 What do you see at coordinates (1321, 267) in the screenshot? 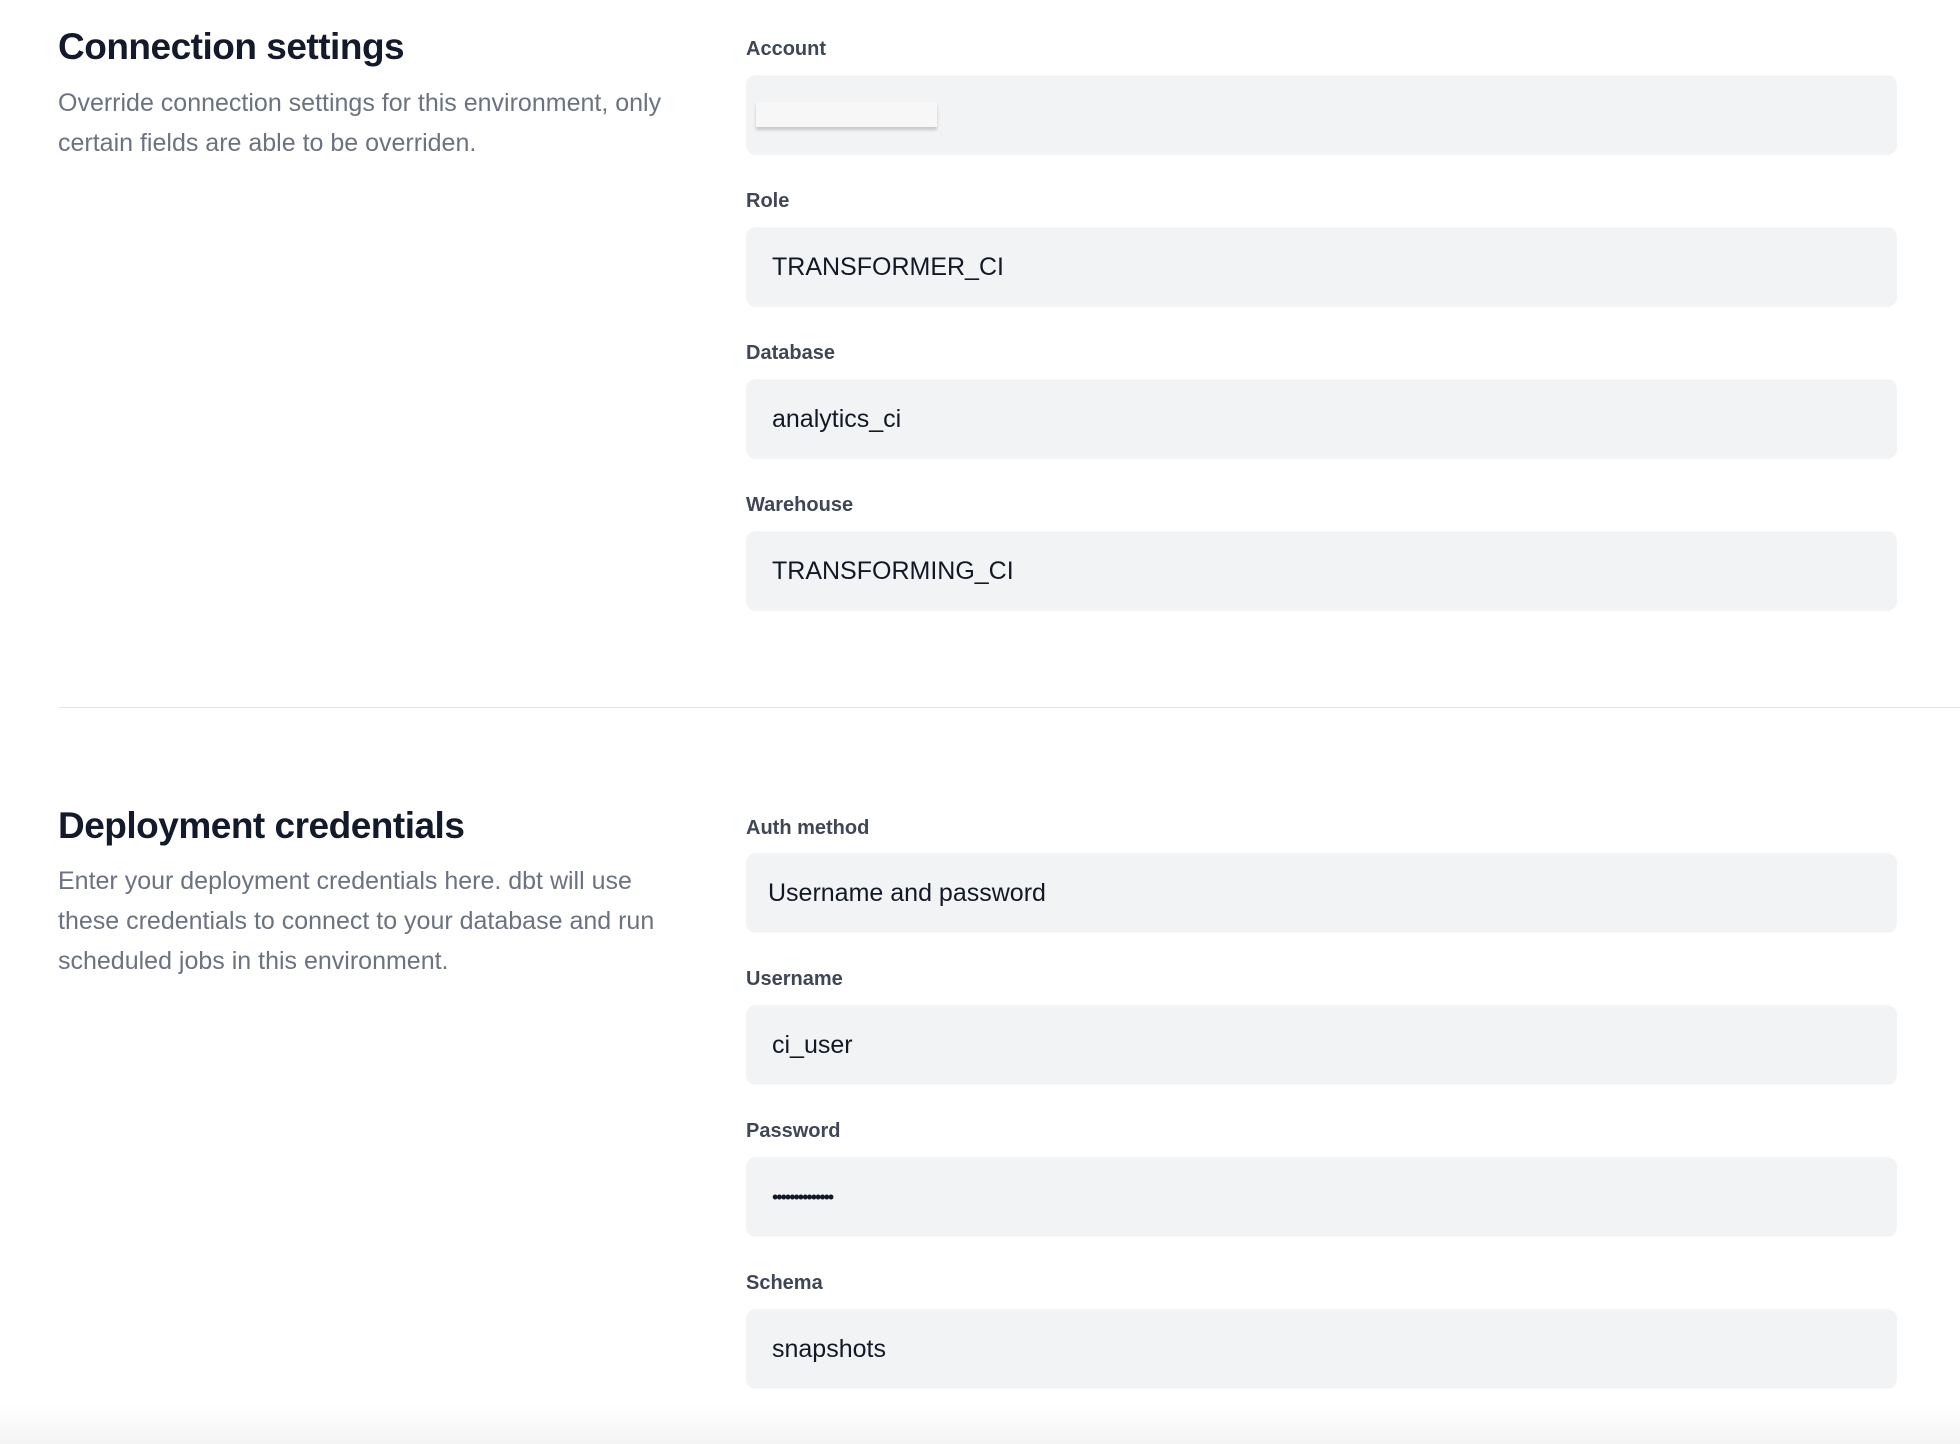
I see `role-input: TRANSFORMER_CI` at bounding box center [1321, 267].